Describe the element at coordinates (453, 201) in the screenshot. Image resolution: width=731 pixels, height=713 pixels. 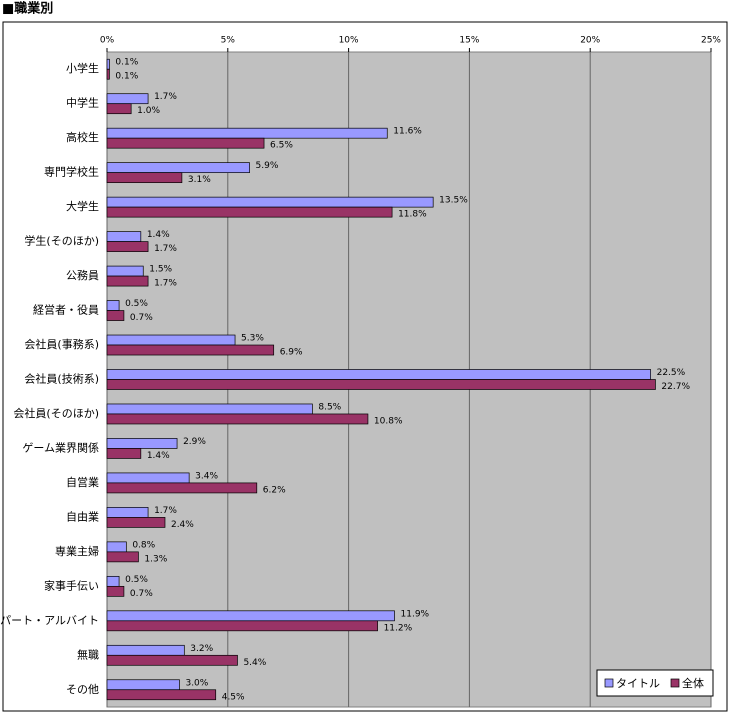
I see `value-label: 13.5%` at that location.